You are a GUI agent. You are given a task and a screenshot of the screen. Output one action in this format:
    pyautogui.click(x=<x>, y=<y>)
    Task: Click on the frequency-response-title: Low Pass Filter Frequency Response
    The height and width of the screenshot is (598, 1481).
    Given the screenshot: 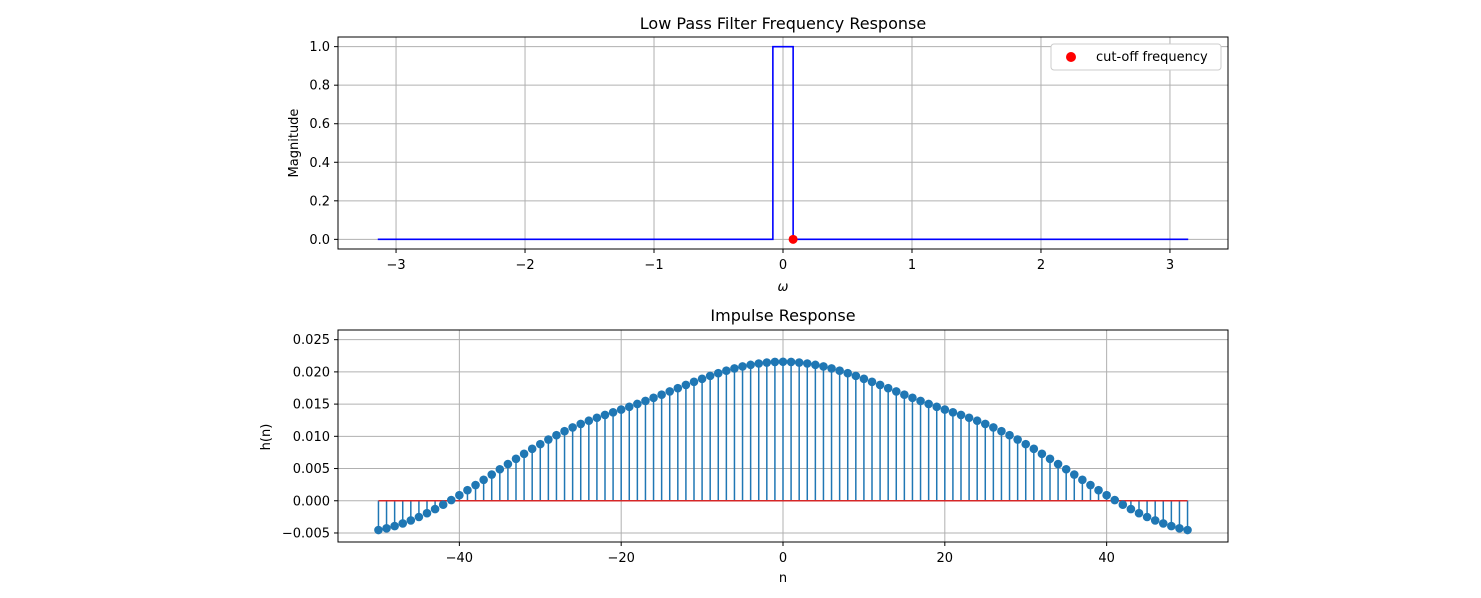 What is the action you would take?
    pyautogui.click(x=783, y=23)
    